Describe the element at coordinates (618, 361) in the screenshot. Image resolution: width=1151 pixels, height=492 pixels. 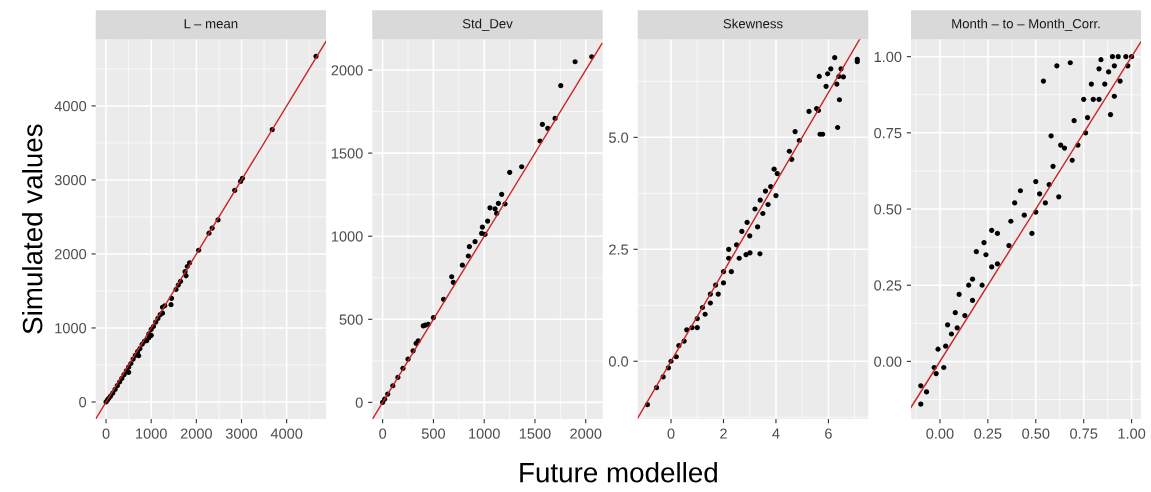
I see `y-tick-label: 0.0` at that location.